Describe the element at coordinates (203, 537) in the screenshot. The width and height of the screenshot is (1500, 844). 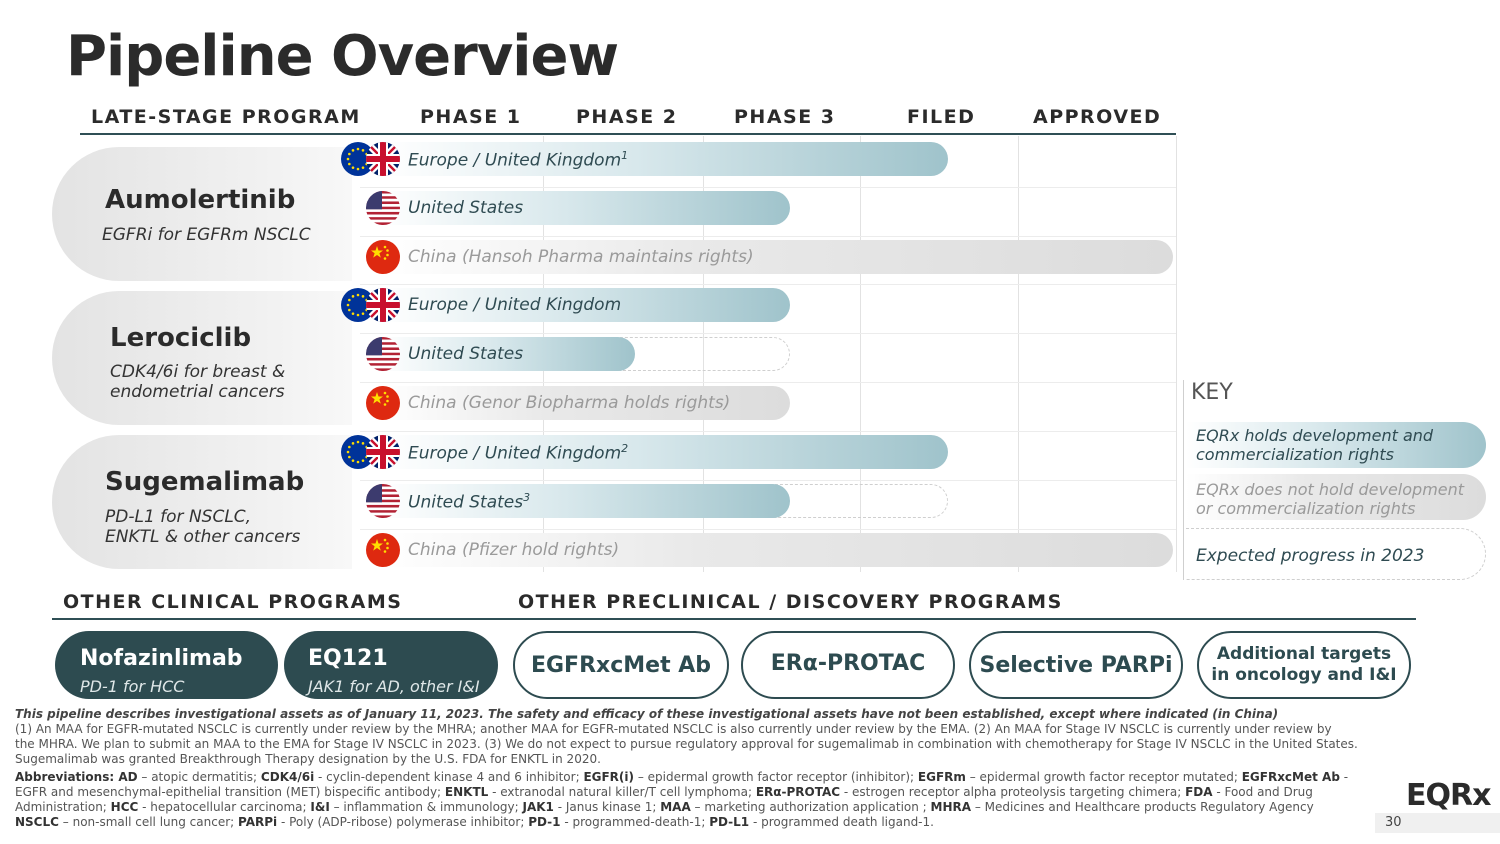
I see `program-subtitle-line2: ENKTL & other cancers` at that location.